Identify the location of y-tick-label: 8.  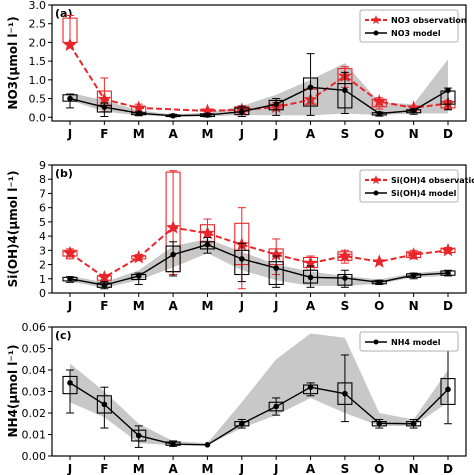
(42, 179).